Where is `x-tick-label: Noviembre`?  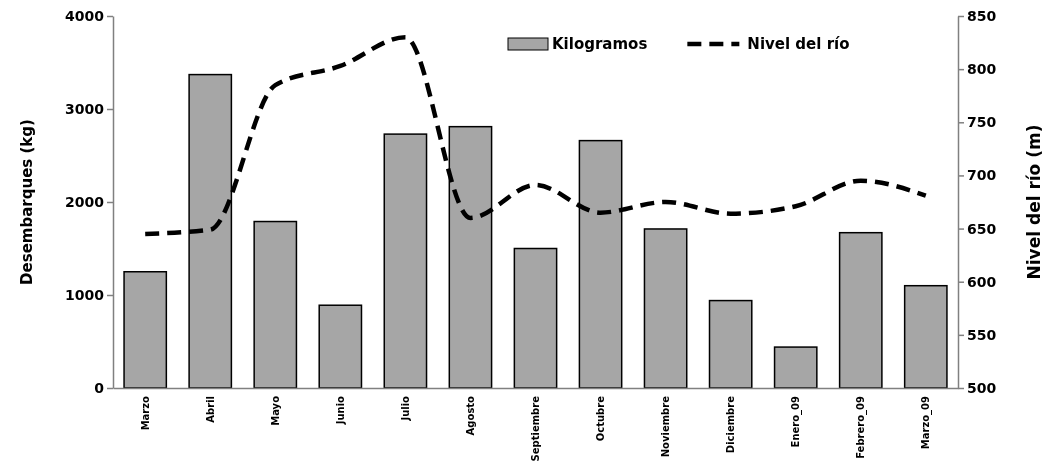 x-tick-label: Noviembre is located at coordinates (666, 426).